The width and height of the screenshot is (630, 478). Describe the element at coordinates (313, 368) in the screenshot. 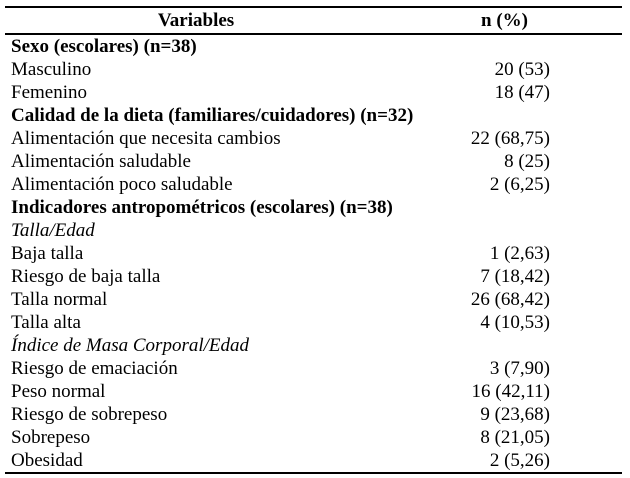

I see `table-row: Riesgo de emaciación 3 (7,90)` at that location.